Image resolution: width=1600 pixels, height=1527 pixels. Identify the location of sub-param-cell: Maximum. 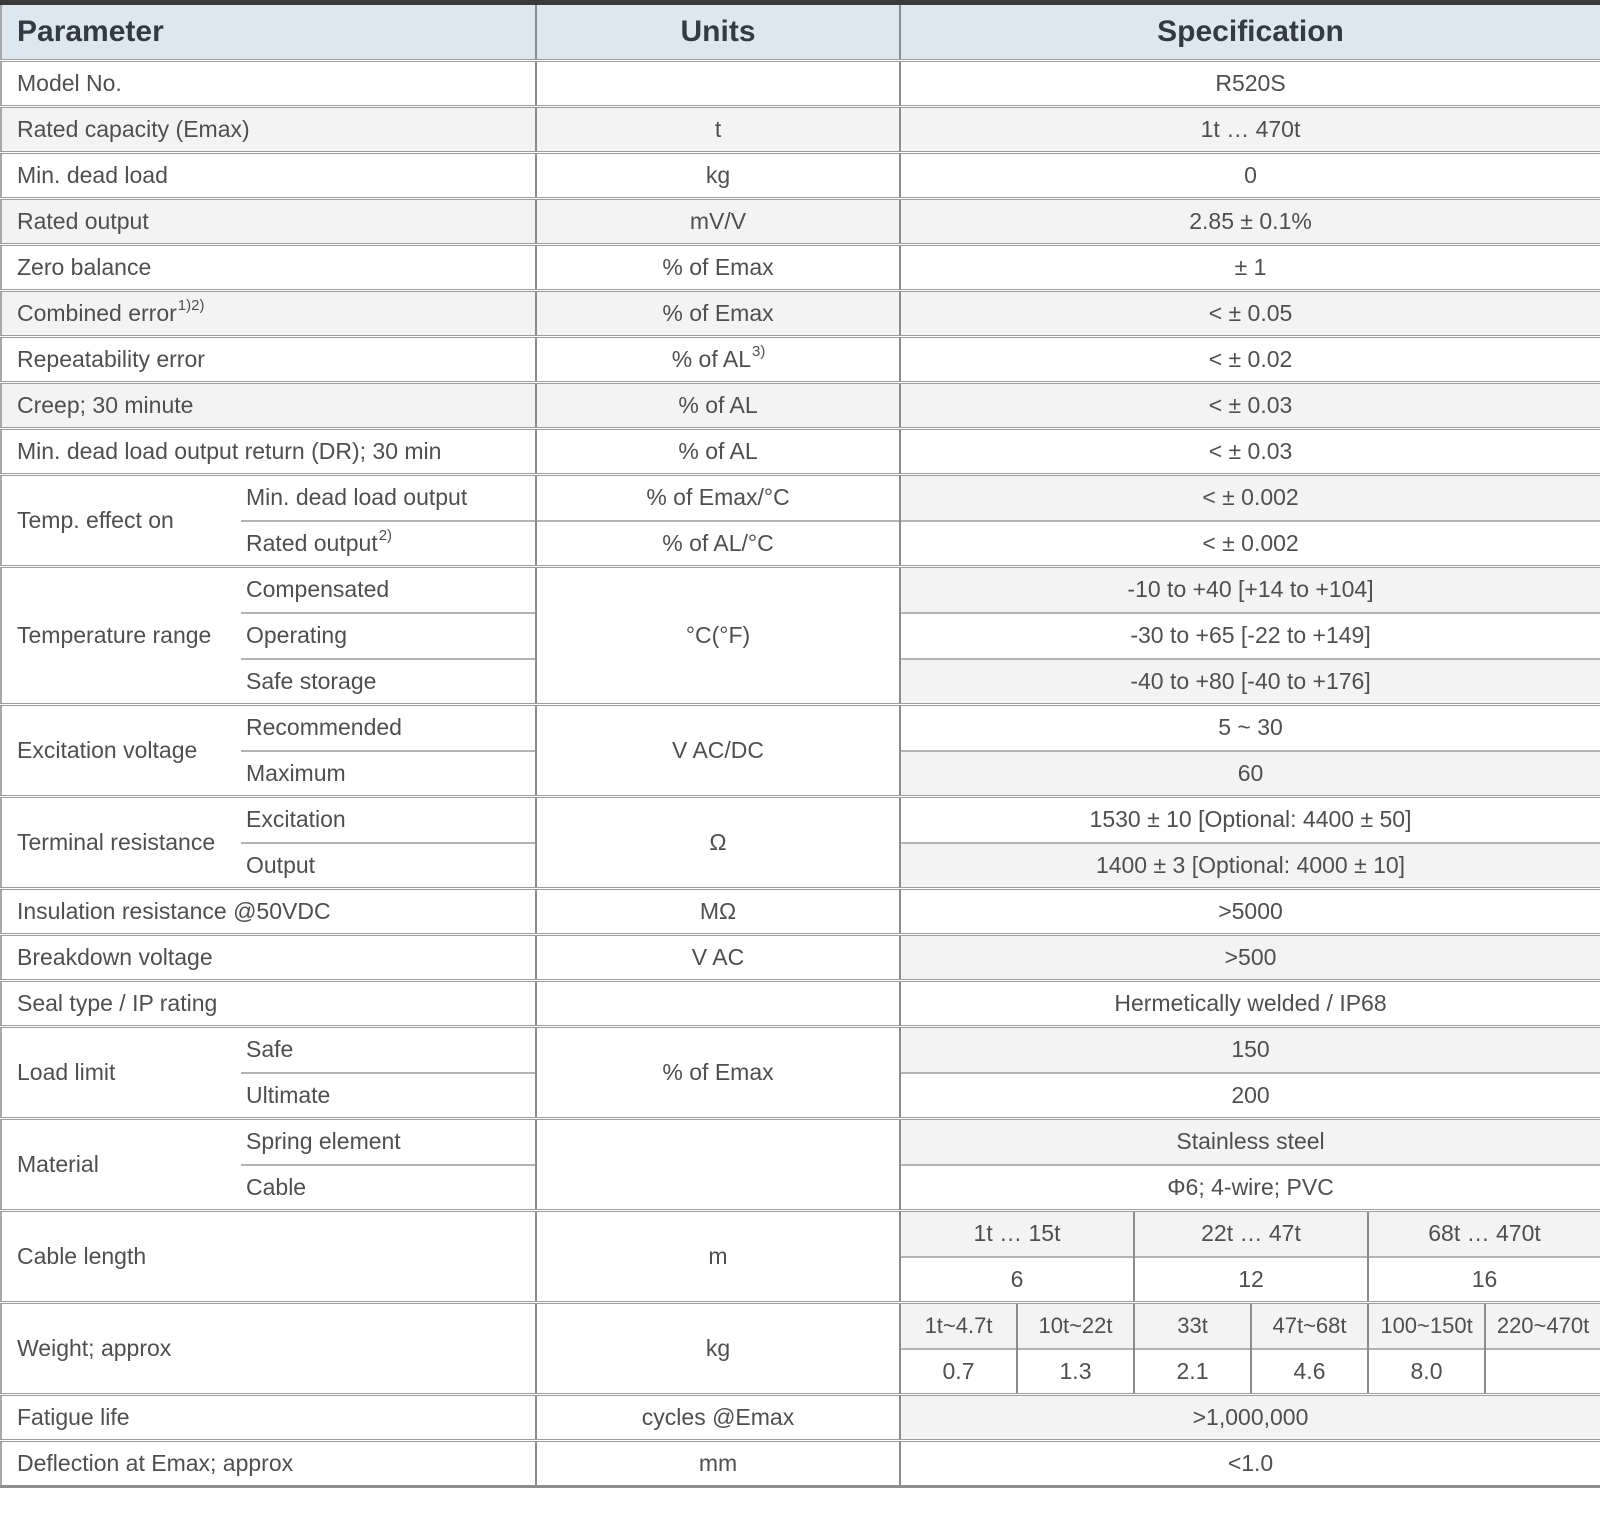
(389, 773).